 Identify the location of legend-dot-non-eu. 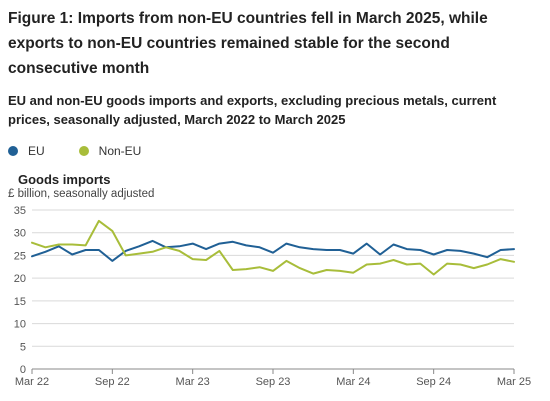
(83, 151).